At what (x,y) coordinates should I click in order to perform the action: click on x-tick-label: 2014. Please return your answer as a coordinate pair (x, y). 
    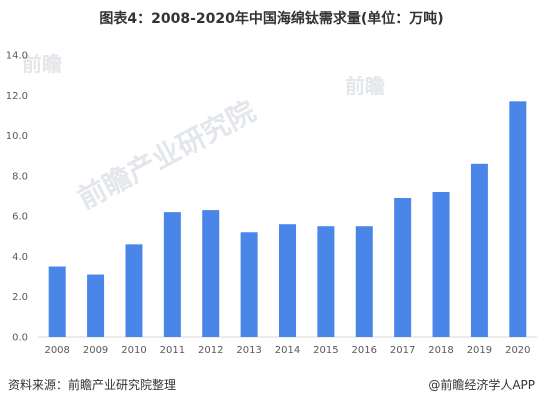
    Looking at the image, I should click on (287, 350).